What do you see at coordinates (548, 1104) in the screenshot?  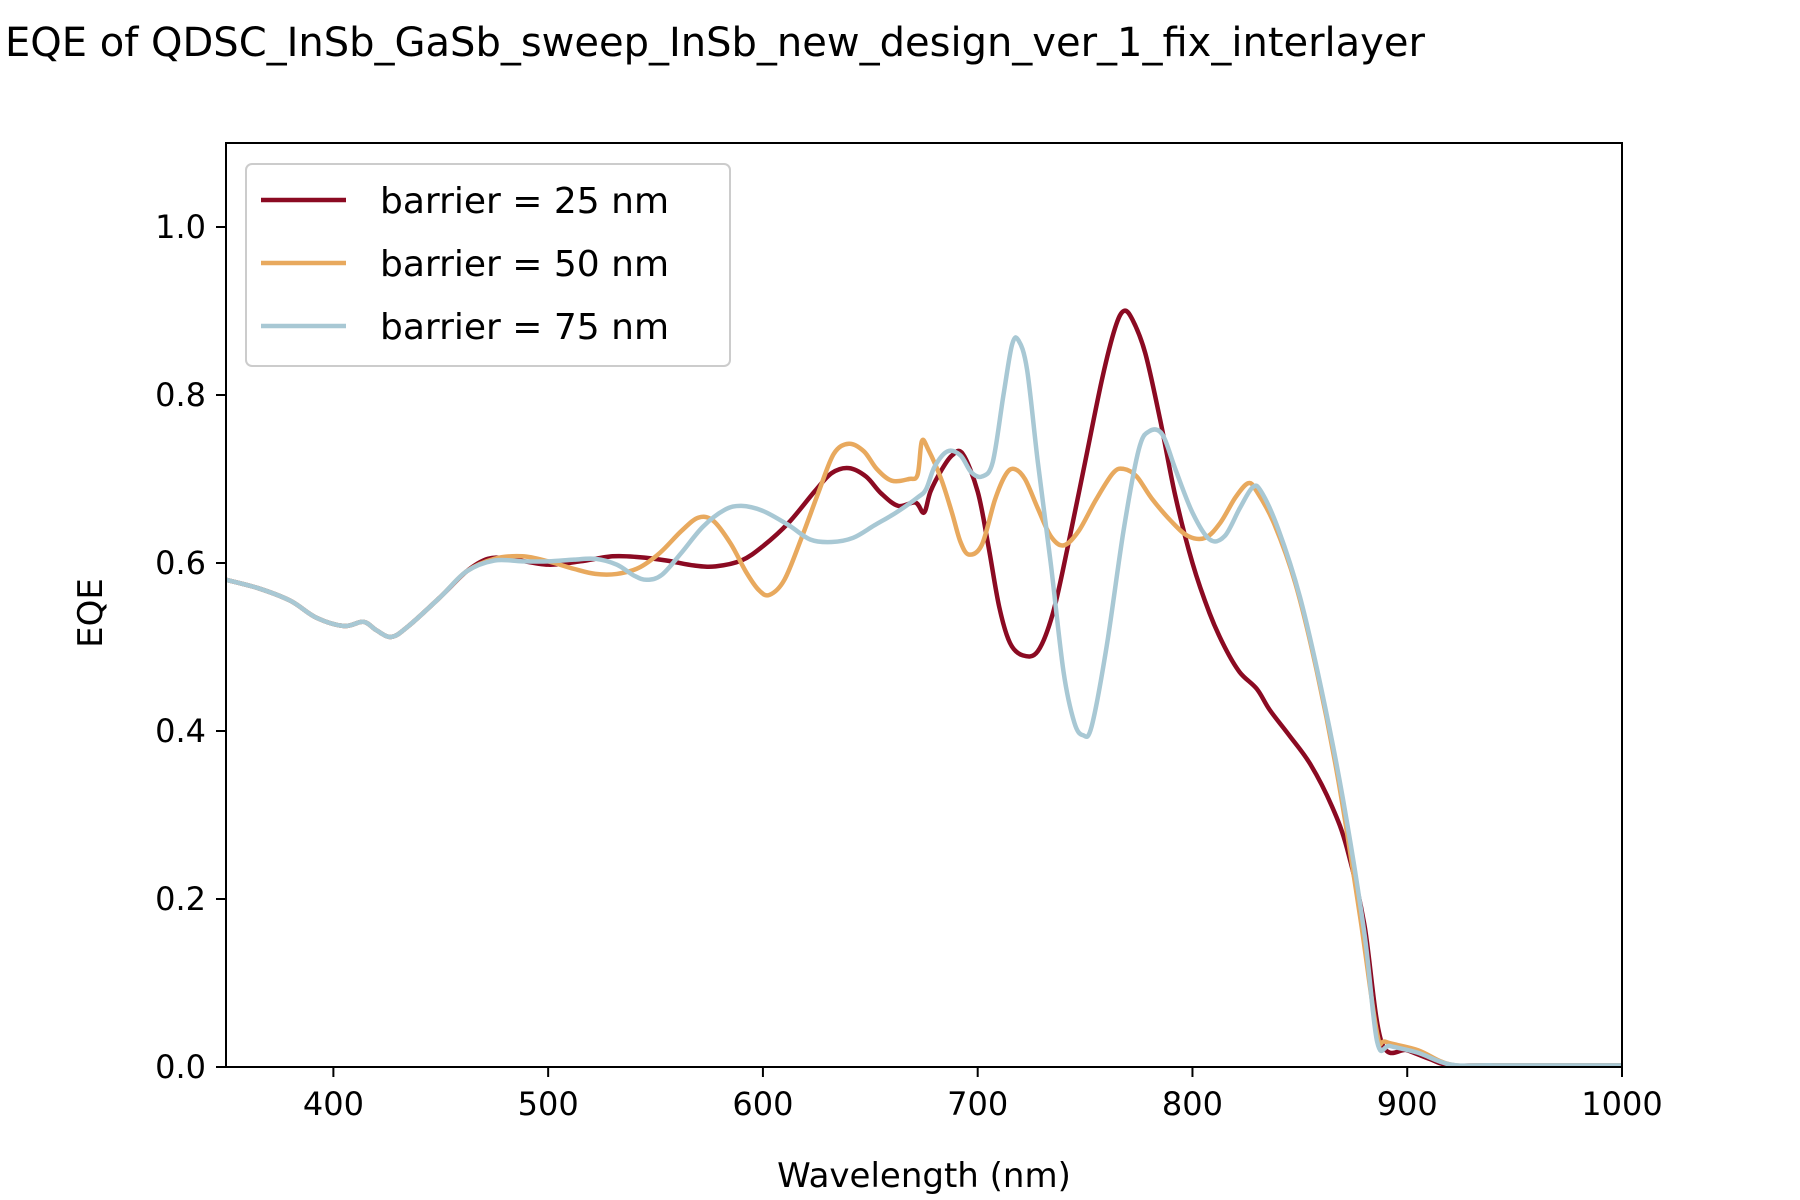 I see `x-tick-label: 500` at bounding box center [548, 1104].